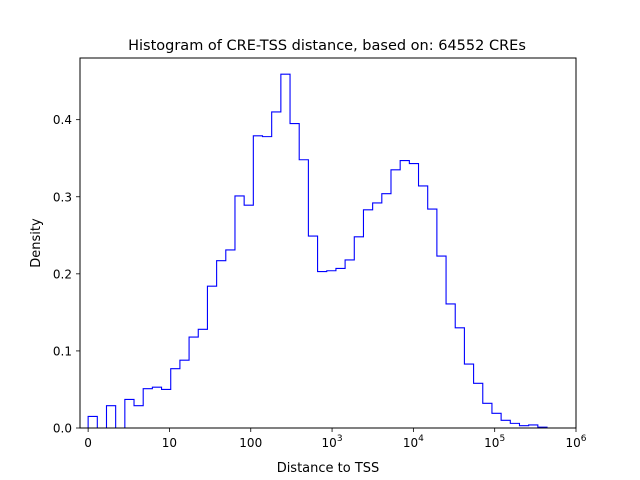 The height and width of the screenshot is (480, 640). Describe the element at coordinates (62, 429) in the screenshot. I see `y-tick-label: 0.0` at that location.